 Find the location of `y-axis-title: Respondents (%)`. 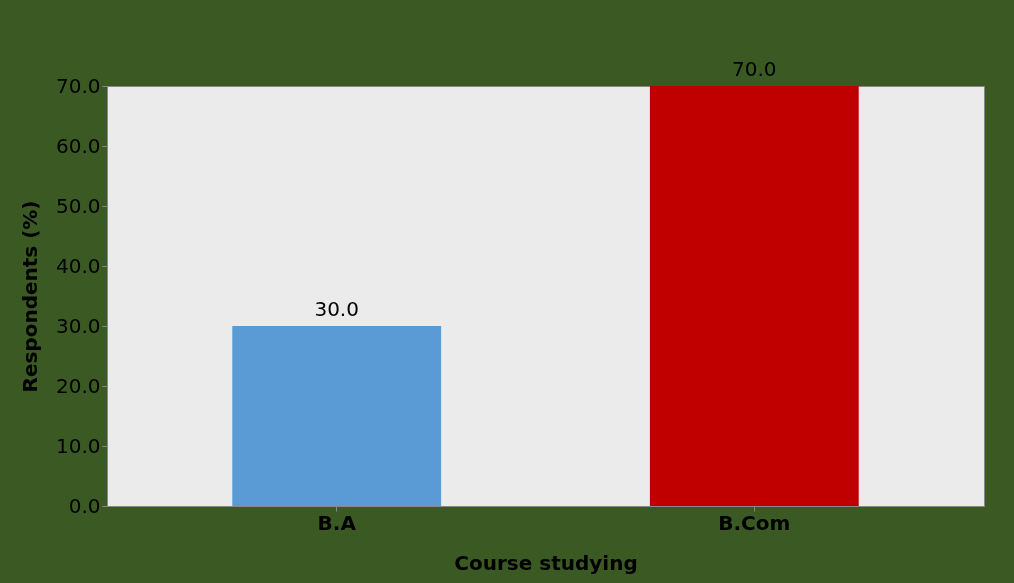

y-axis-title: Respondents (%) is located at coordinates (29, 296).